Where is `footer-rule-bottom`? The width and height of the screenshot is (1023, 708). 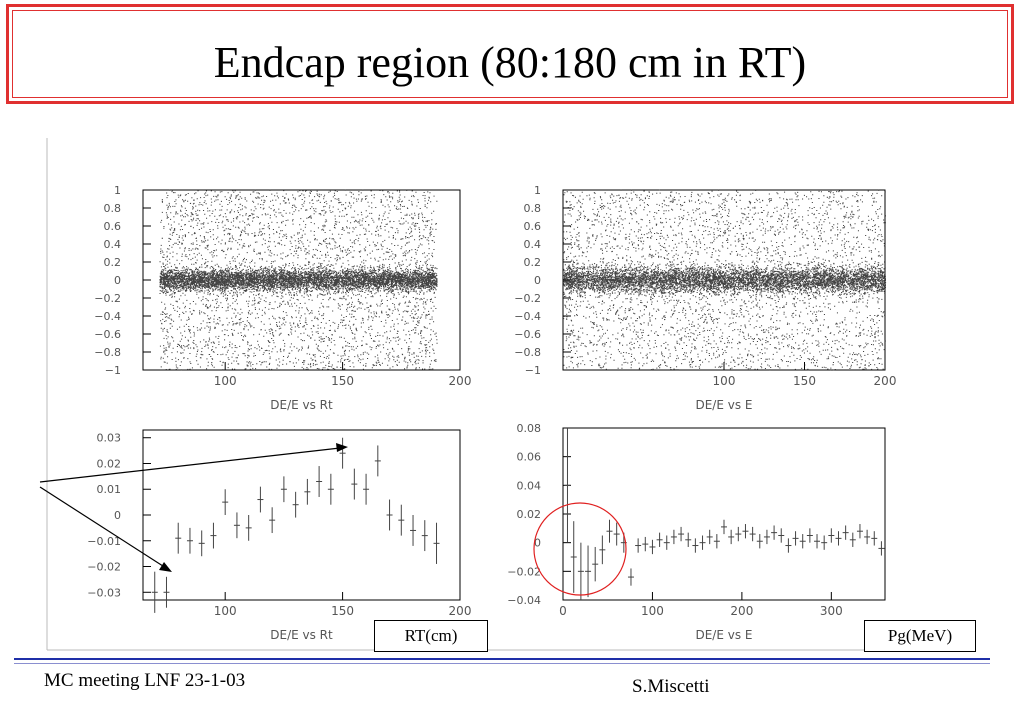
footer-rule-bottom is located at coordinates (502, 663).